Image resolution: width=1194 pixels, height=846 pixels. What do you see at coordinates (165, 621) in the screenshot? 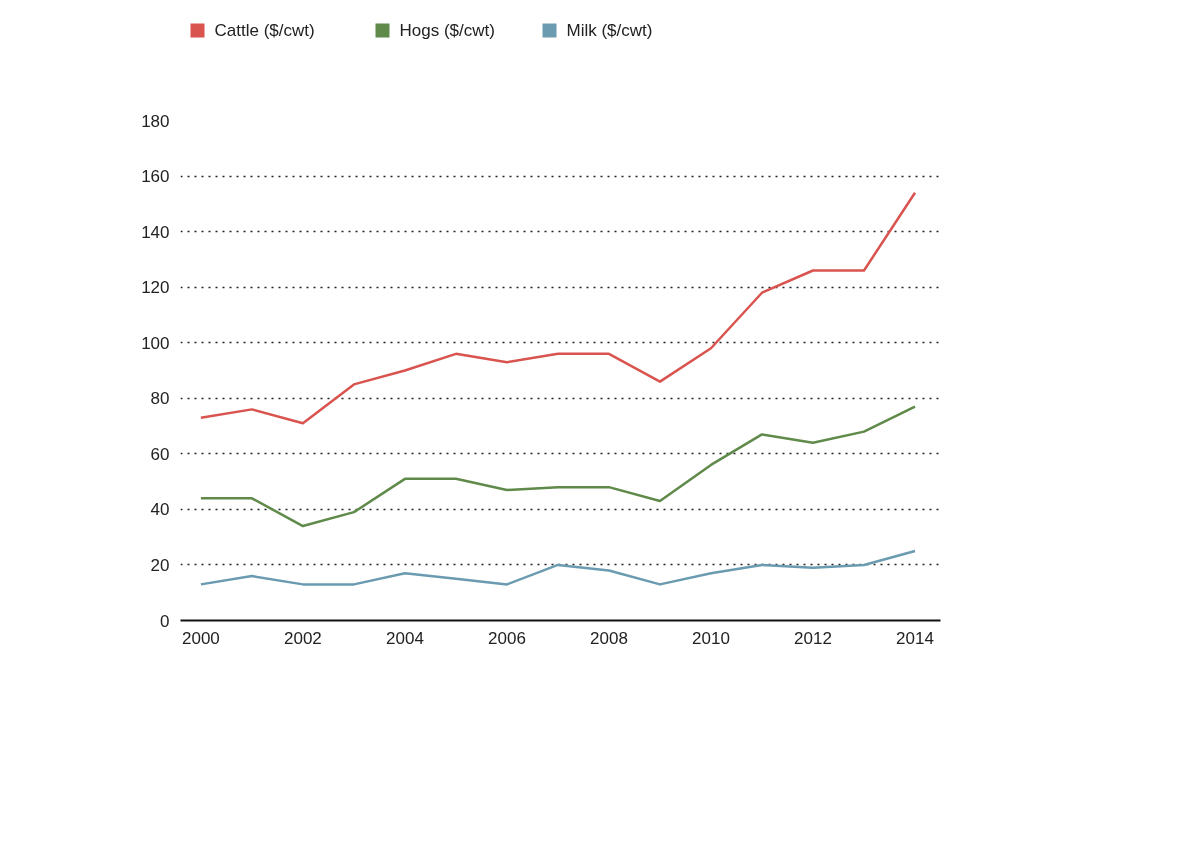
I see `y-tick-label: 0` at bounding box center [165, 621].